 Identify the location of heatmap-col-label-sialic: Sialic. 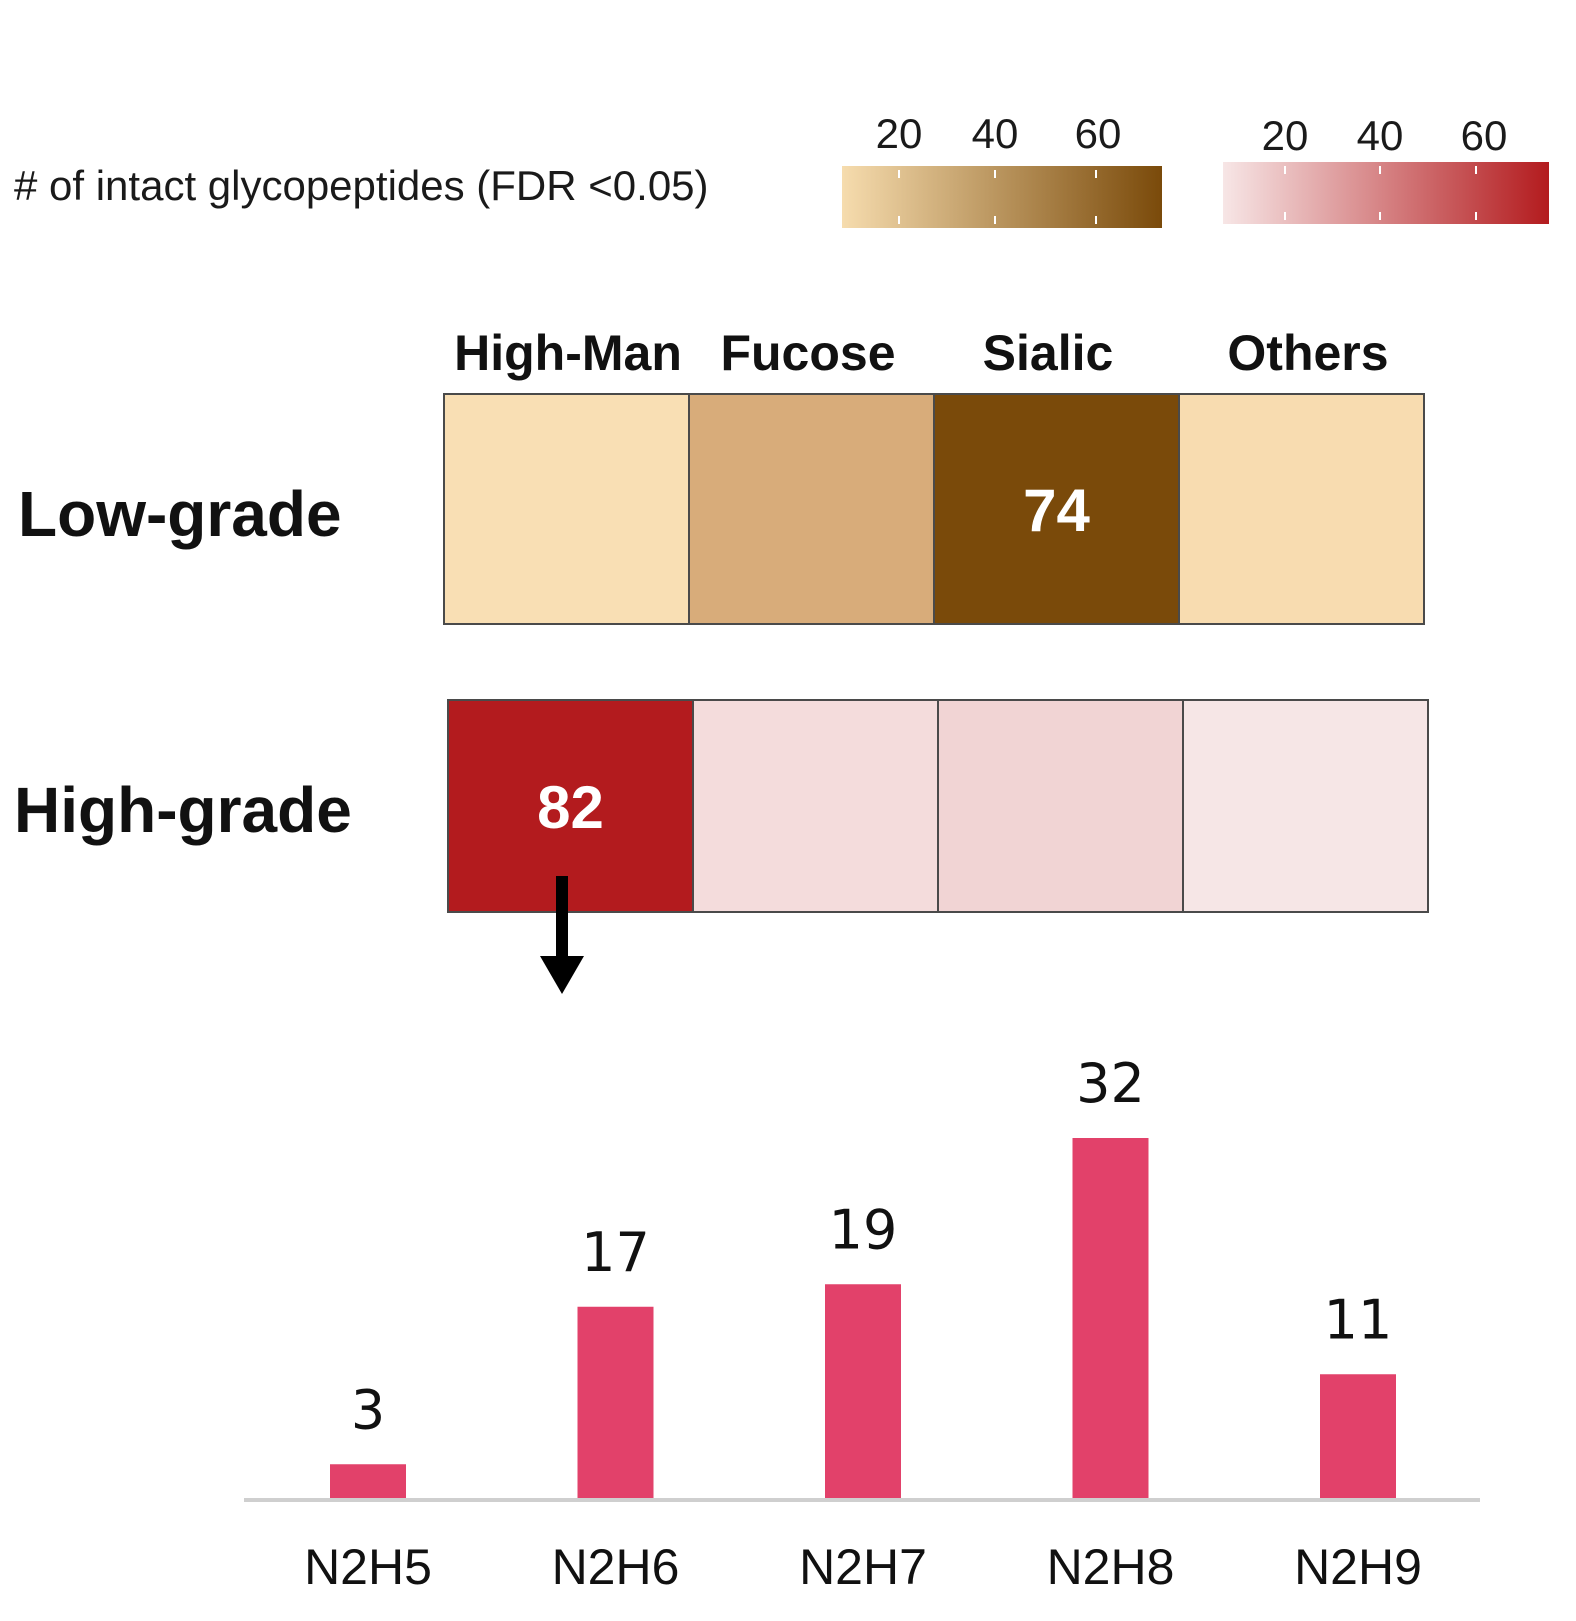
(1048, 353).